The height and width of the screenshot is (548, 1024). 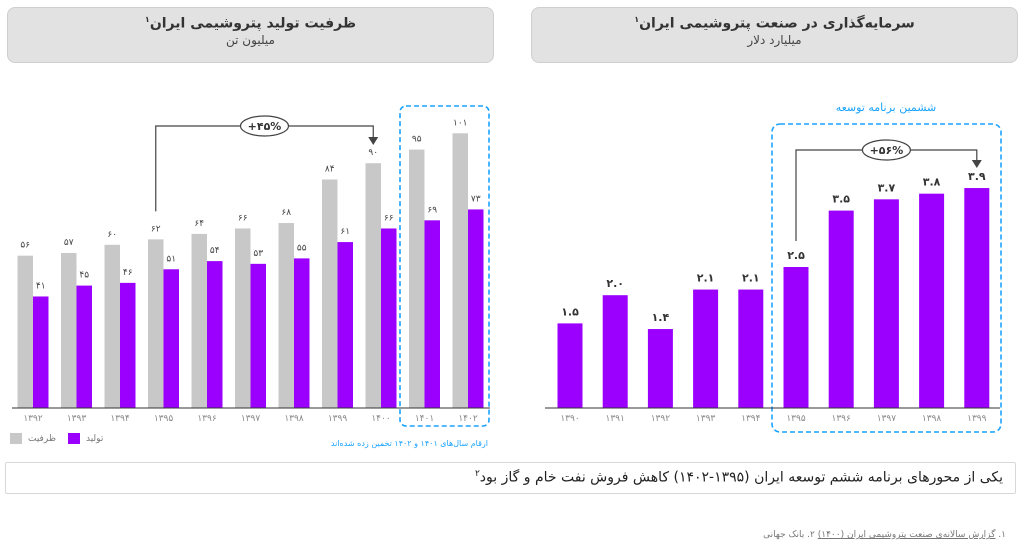 I want to click on capacity-value-label: ۹۰, so click(x=373, y=153).